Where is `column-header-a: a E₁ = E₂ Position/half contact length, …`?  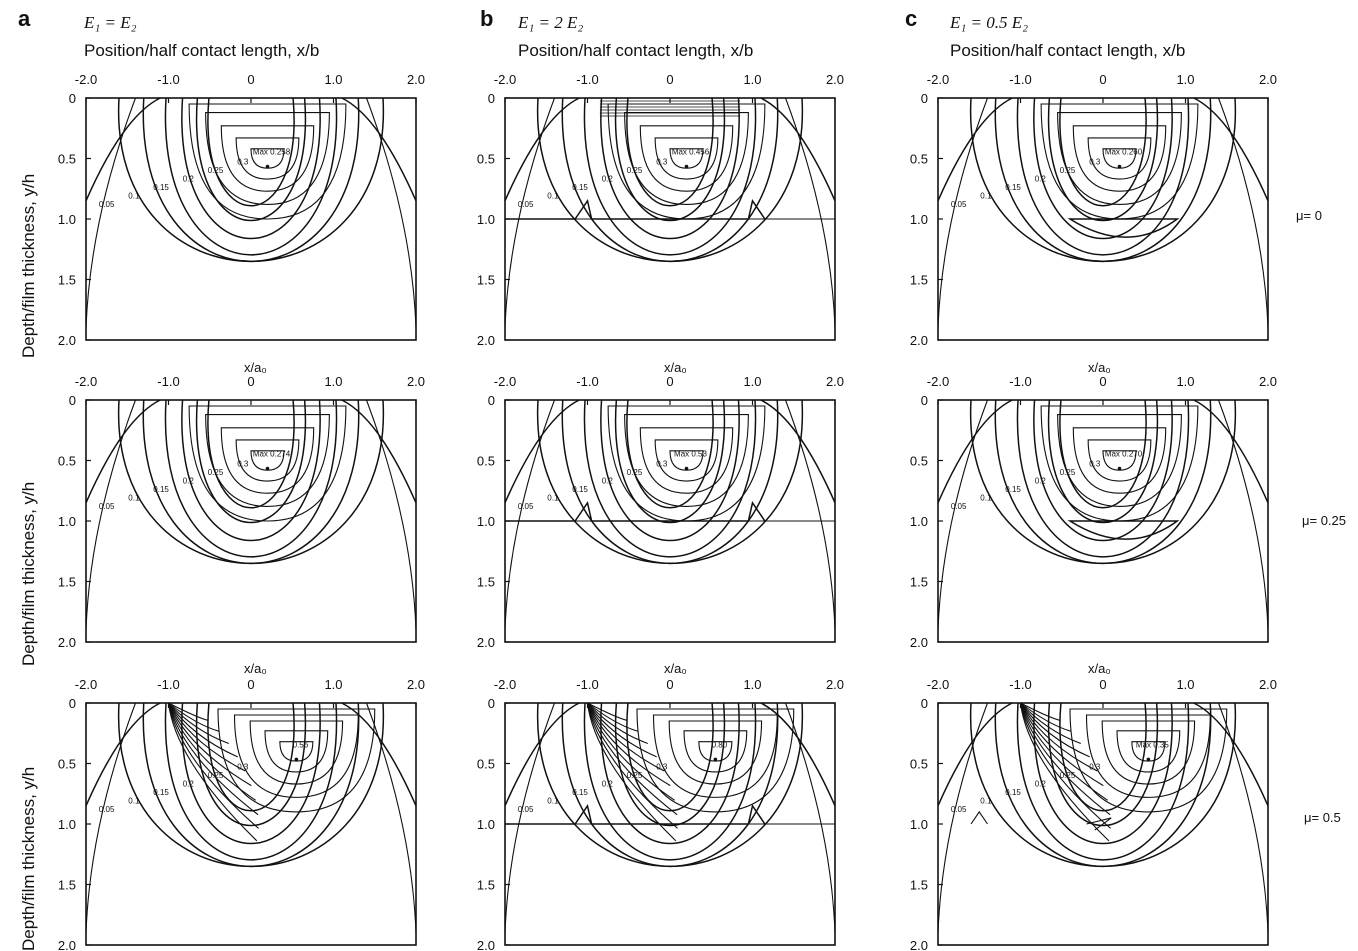 column-header-a: a E₁ = E₂ Position/half contact length, … is located at coordinates (168, 33).